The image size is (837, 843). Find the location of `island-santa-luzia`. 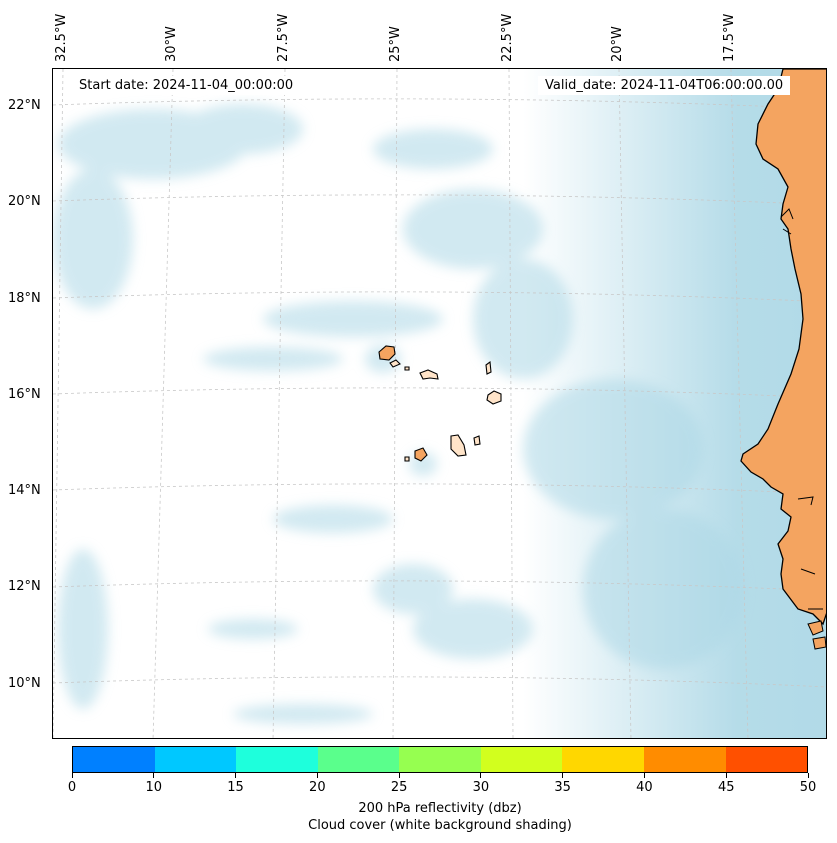

island-santa-luzia is located at coordinates (407, 368).